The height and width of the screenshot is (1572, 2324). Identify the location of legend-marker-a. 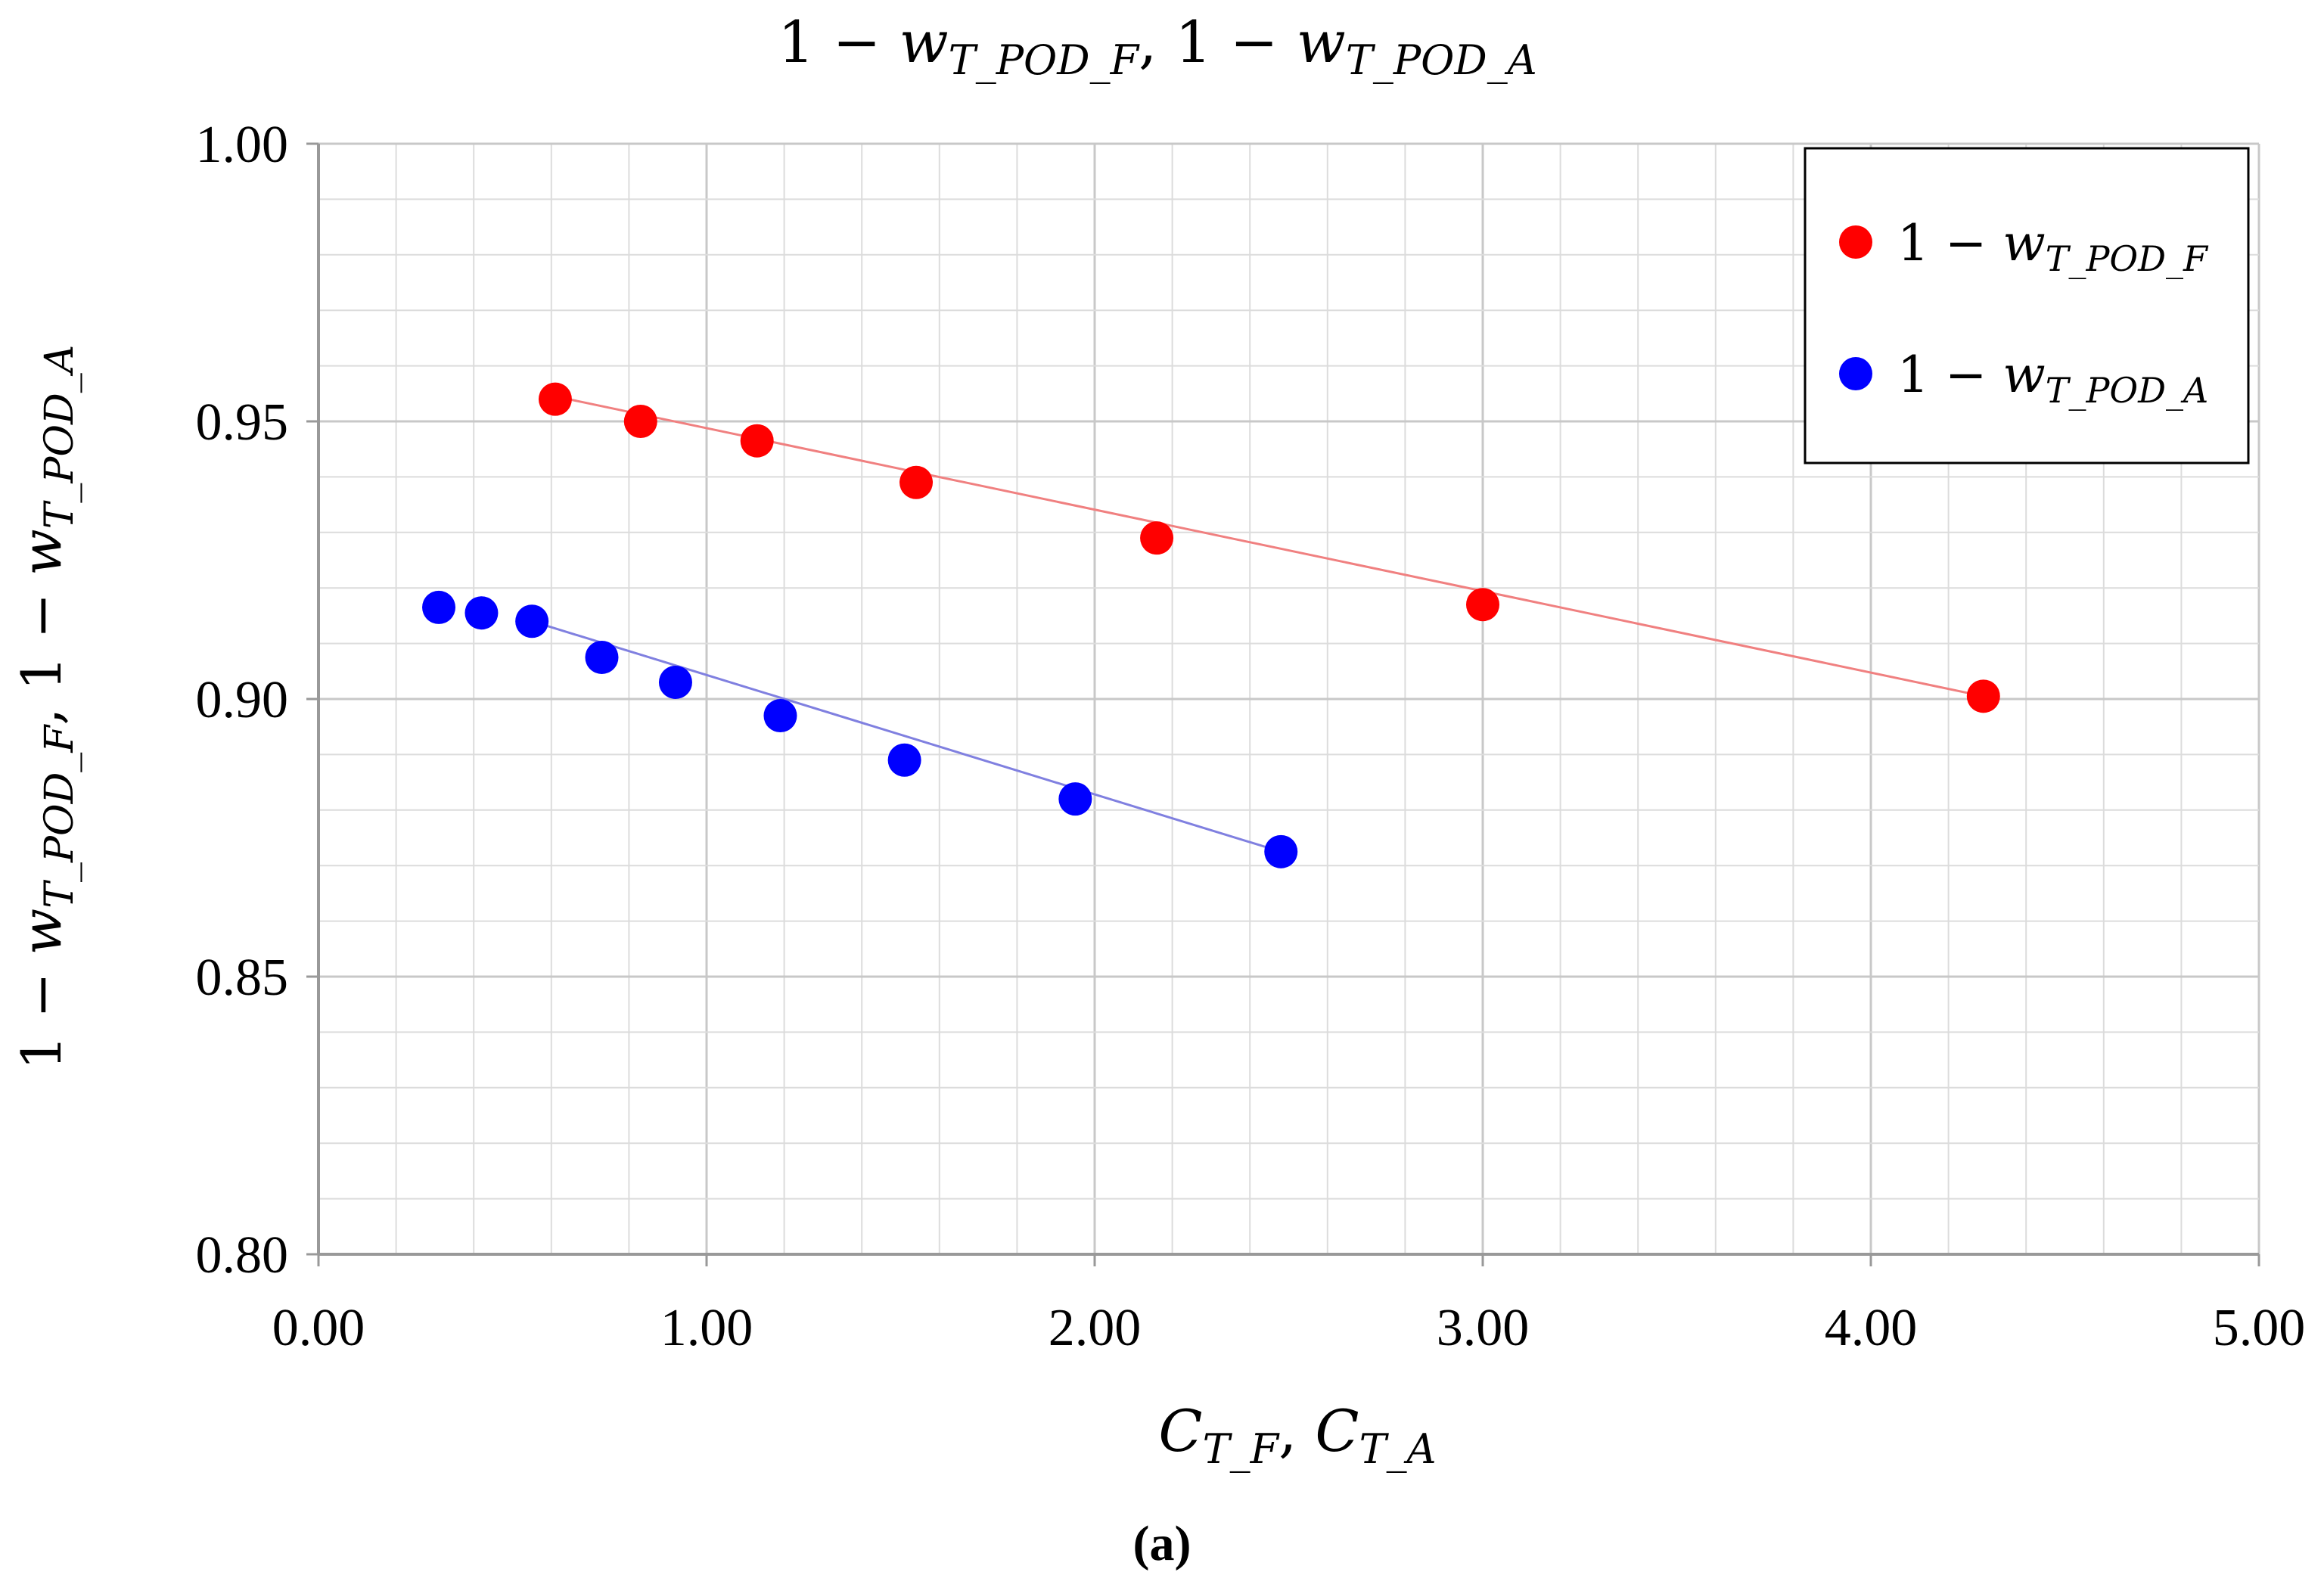
(1855, 374).